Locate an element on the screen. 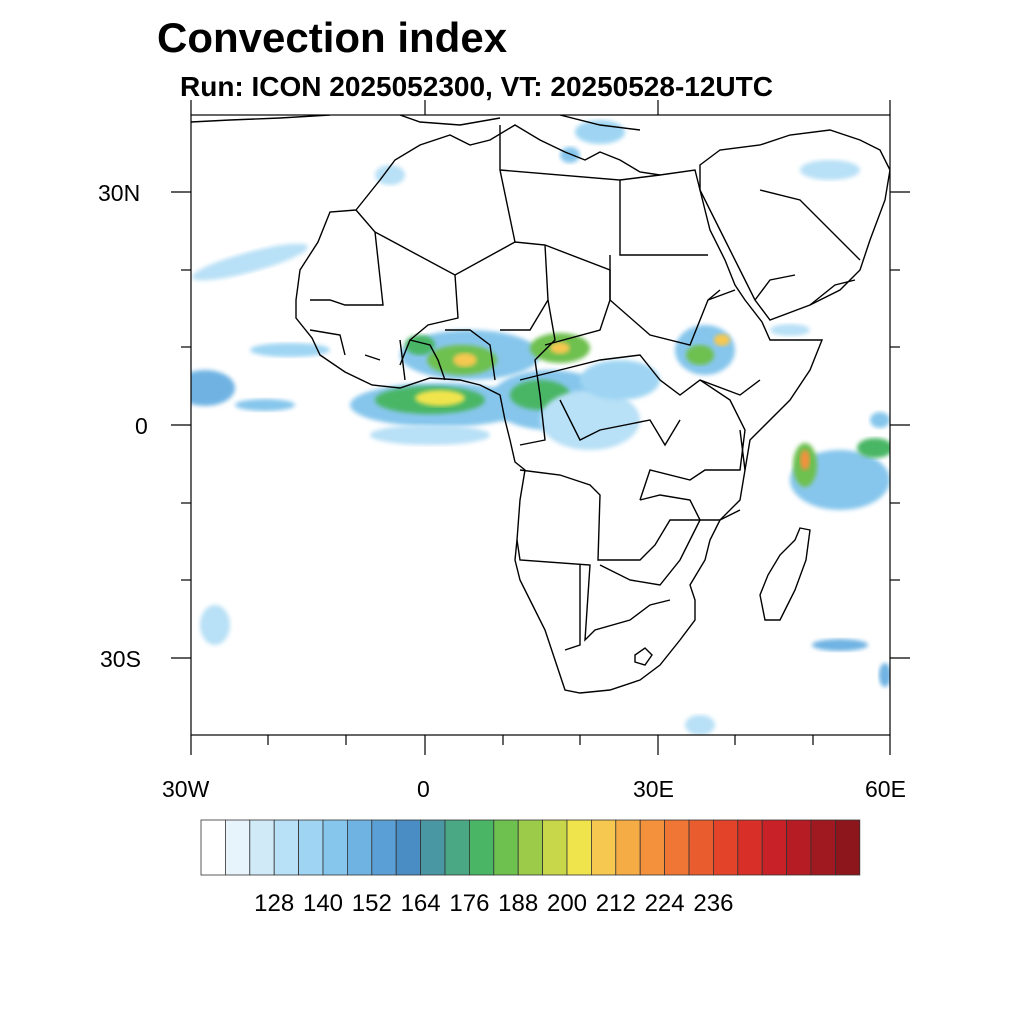 This screenshot has width=1024, height=1024. europe-coastline is located at coordinates (416, 123).